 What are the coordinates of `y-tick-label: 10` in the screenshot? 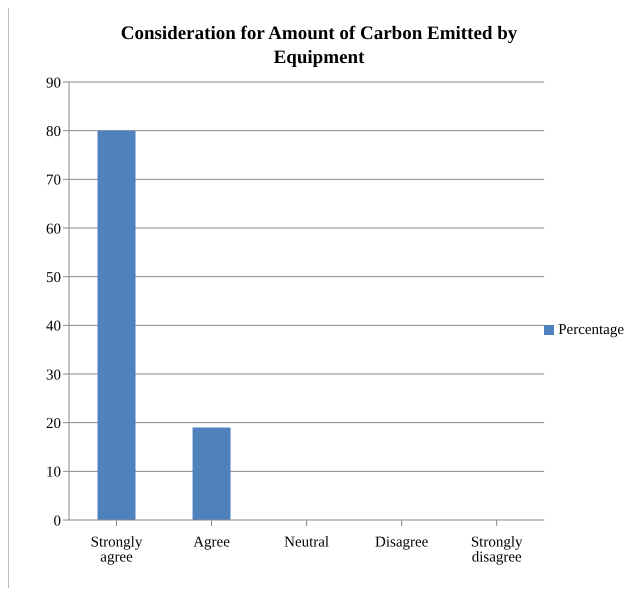 It's located at (53, 472).